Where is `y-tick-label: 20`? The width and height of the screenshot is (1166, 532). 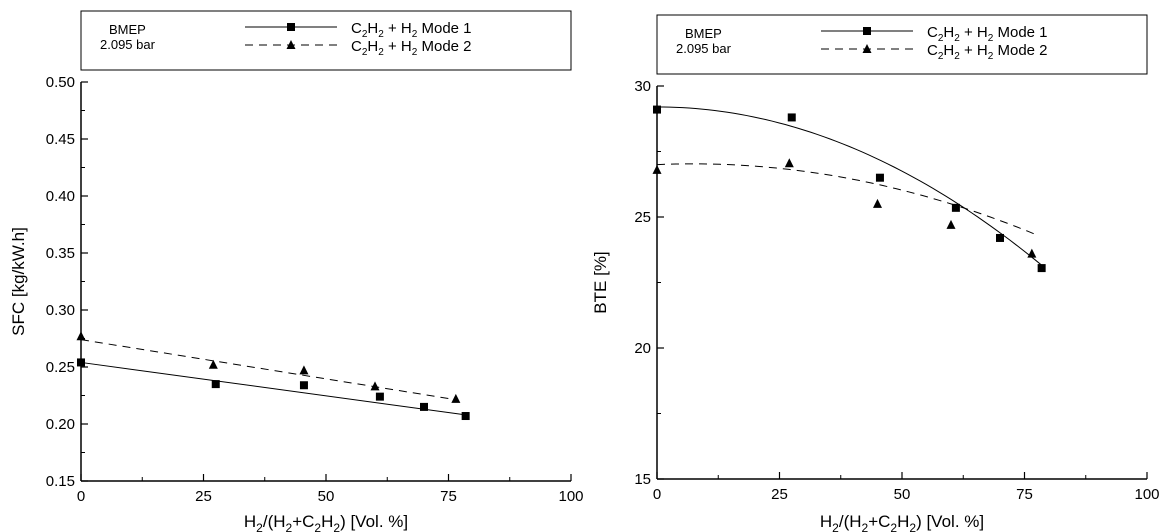
y-tick-label: 20 is located at coordinates (642, 348).